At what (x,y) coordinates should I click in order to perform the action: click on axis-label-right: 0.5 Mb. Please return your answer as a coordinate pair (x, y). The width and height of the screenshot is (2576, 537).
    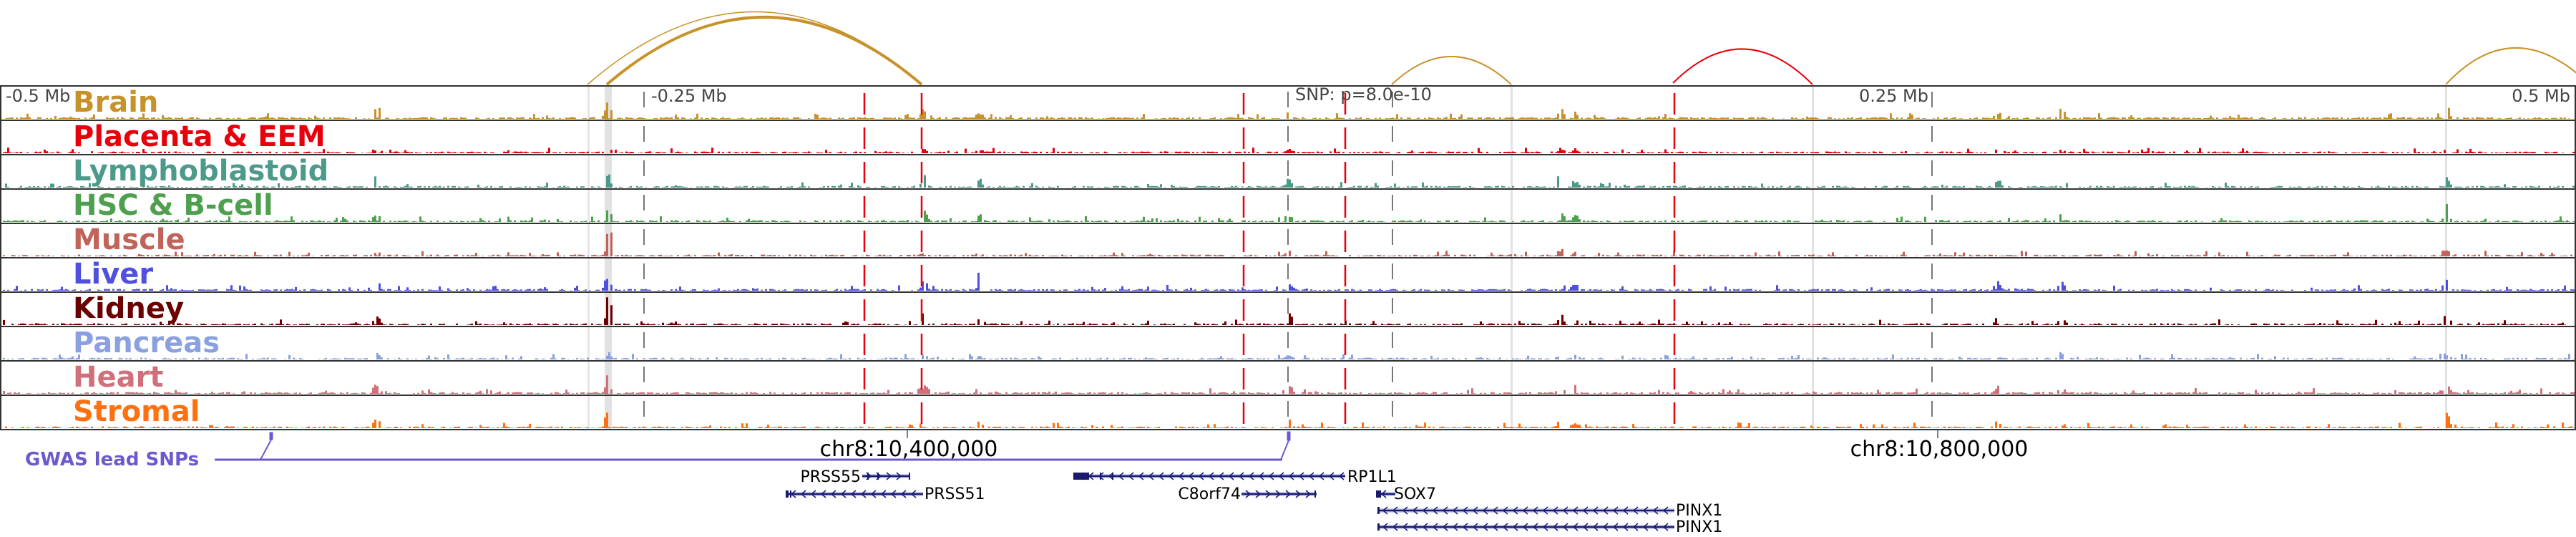
    Looking at the image, I should click on (2541, 96).